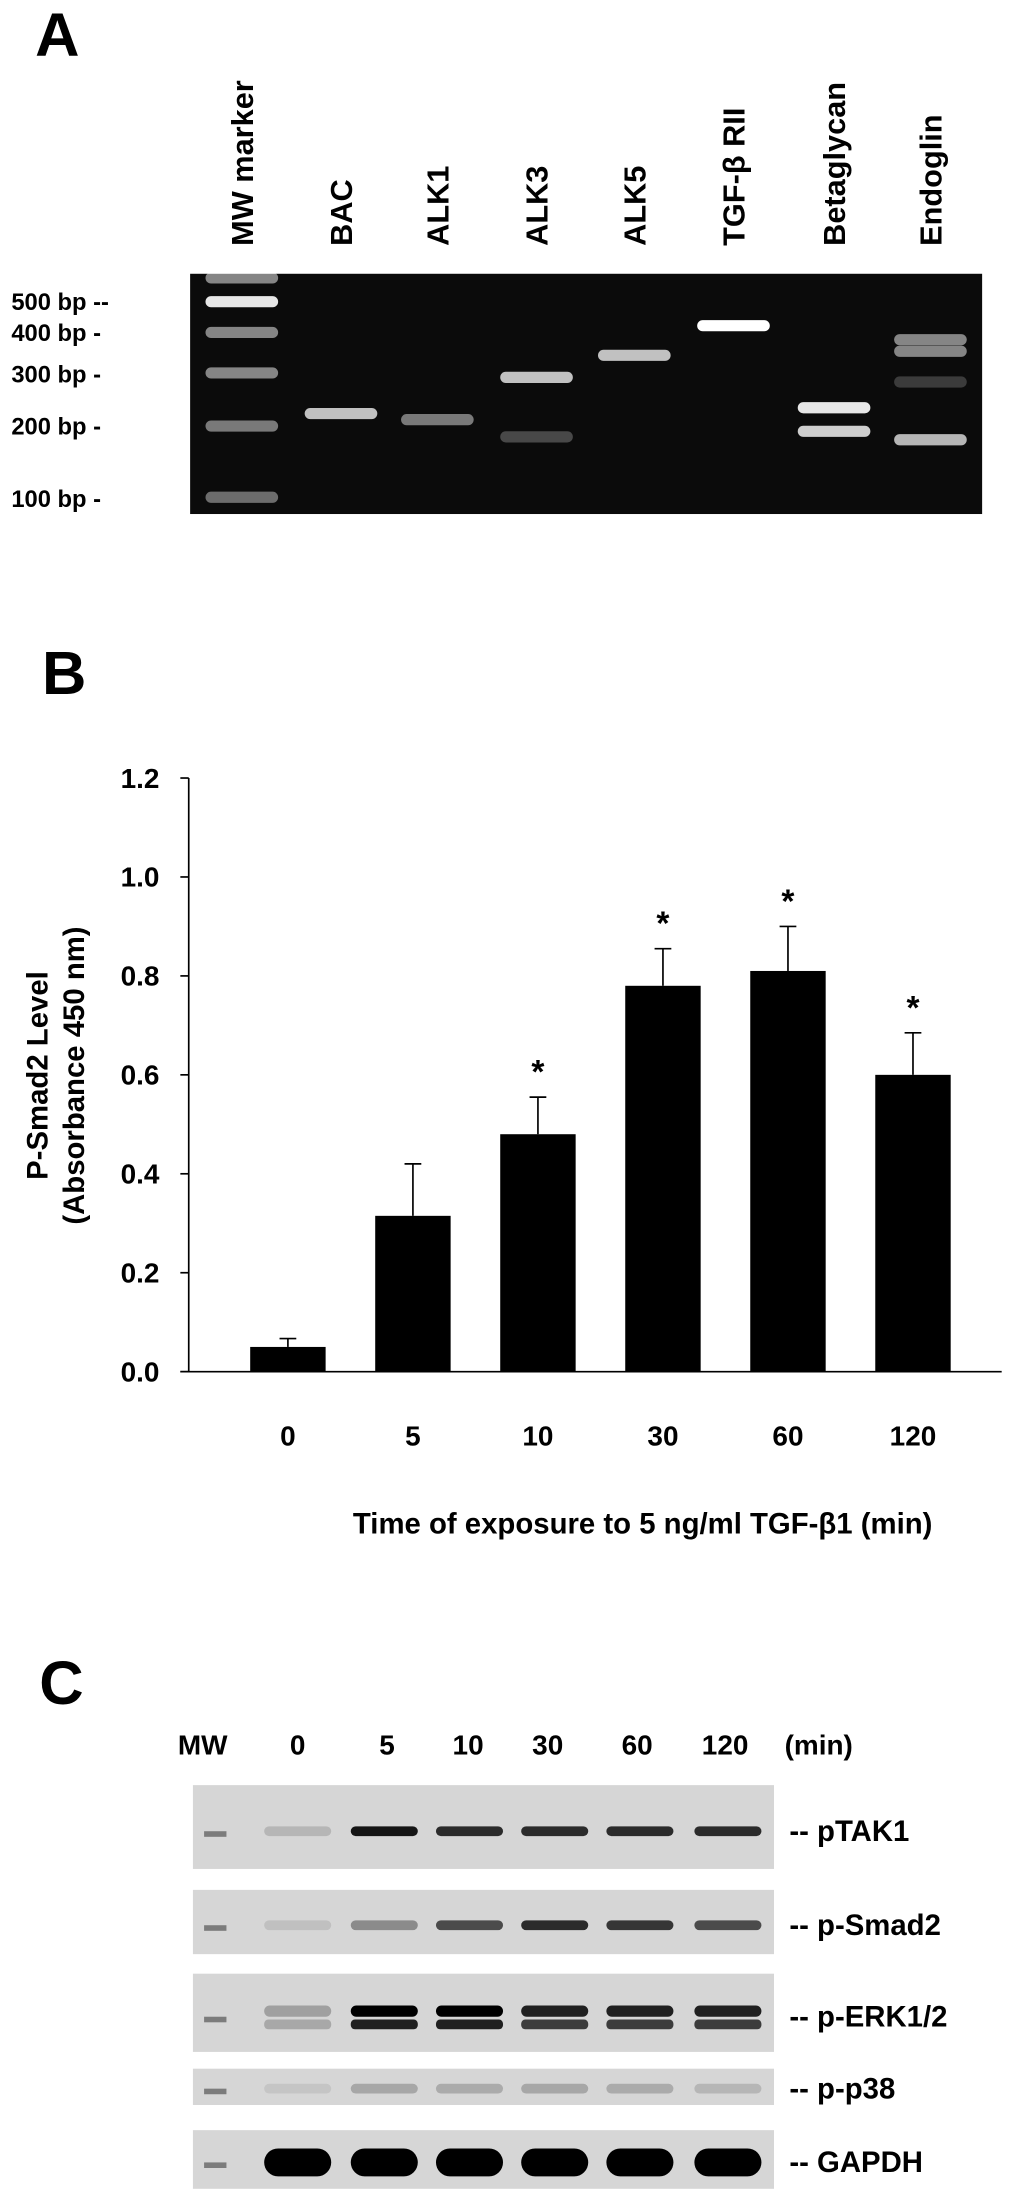 The width and height of the screenshot is (1020, 2193). What do you see at coordinates (74, 1075) in the screenshot?
I see `y-axis-label-line2: (Absorbance 450 nm)` at bounding box center [74, 1075].